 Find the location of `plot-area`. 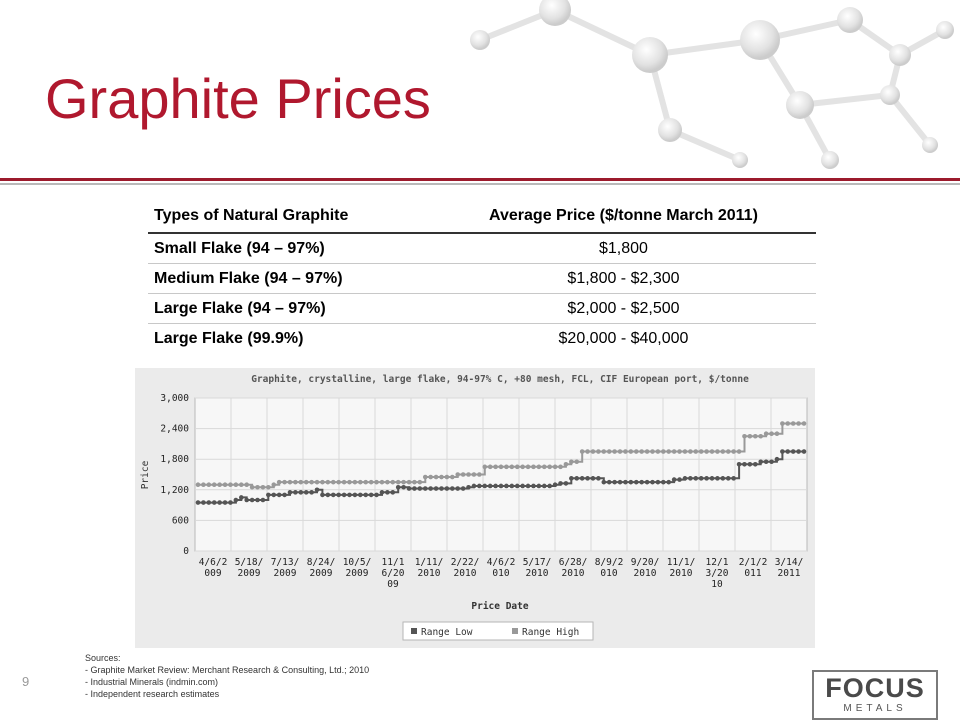

plot-area is located at coordinates (501, 474).